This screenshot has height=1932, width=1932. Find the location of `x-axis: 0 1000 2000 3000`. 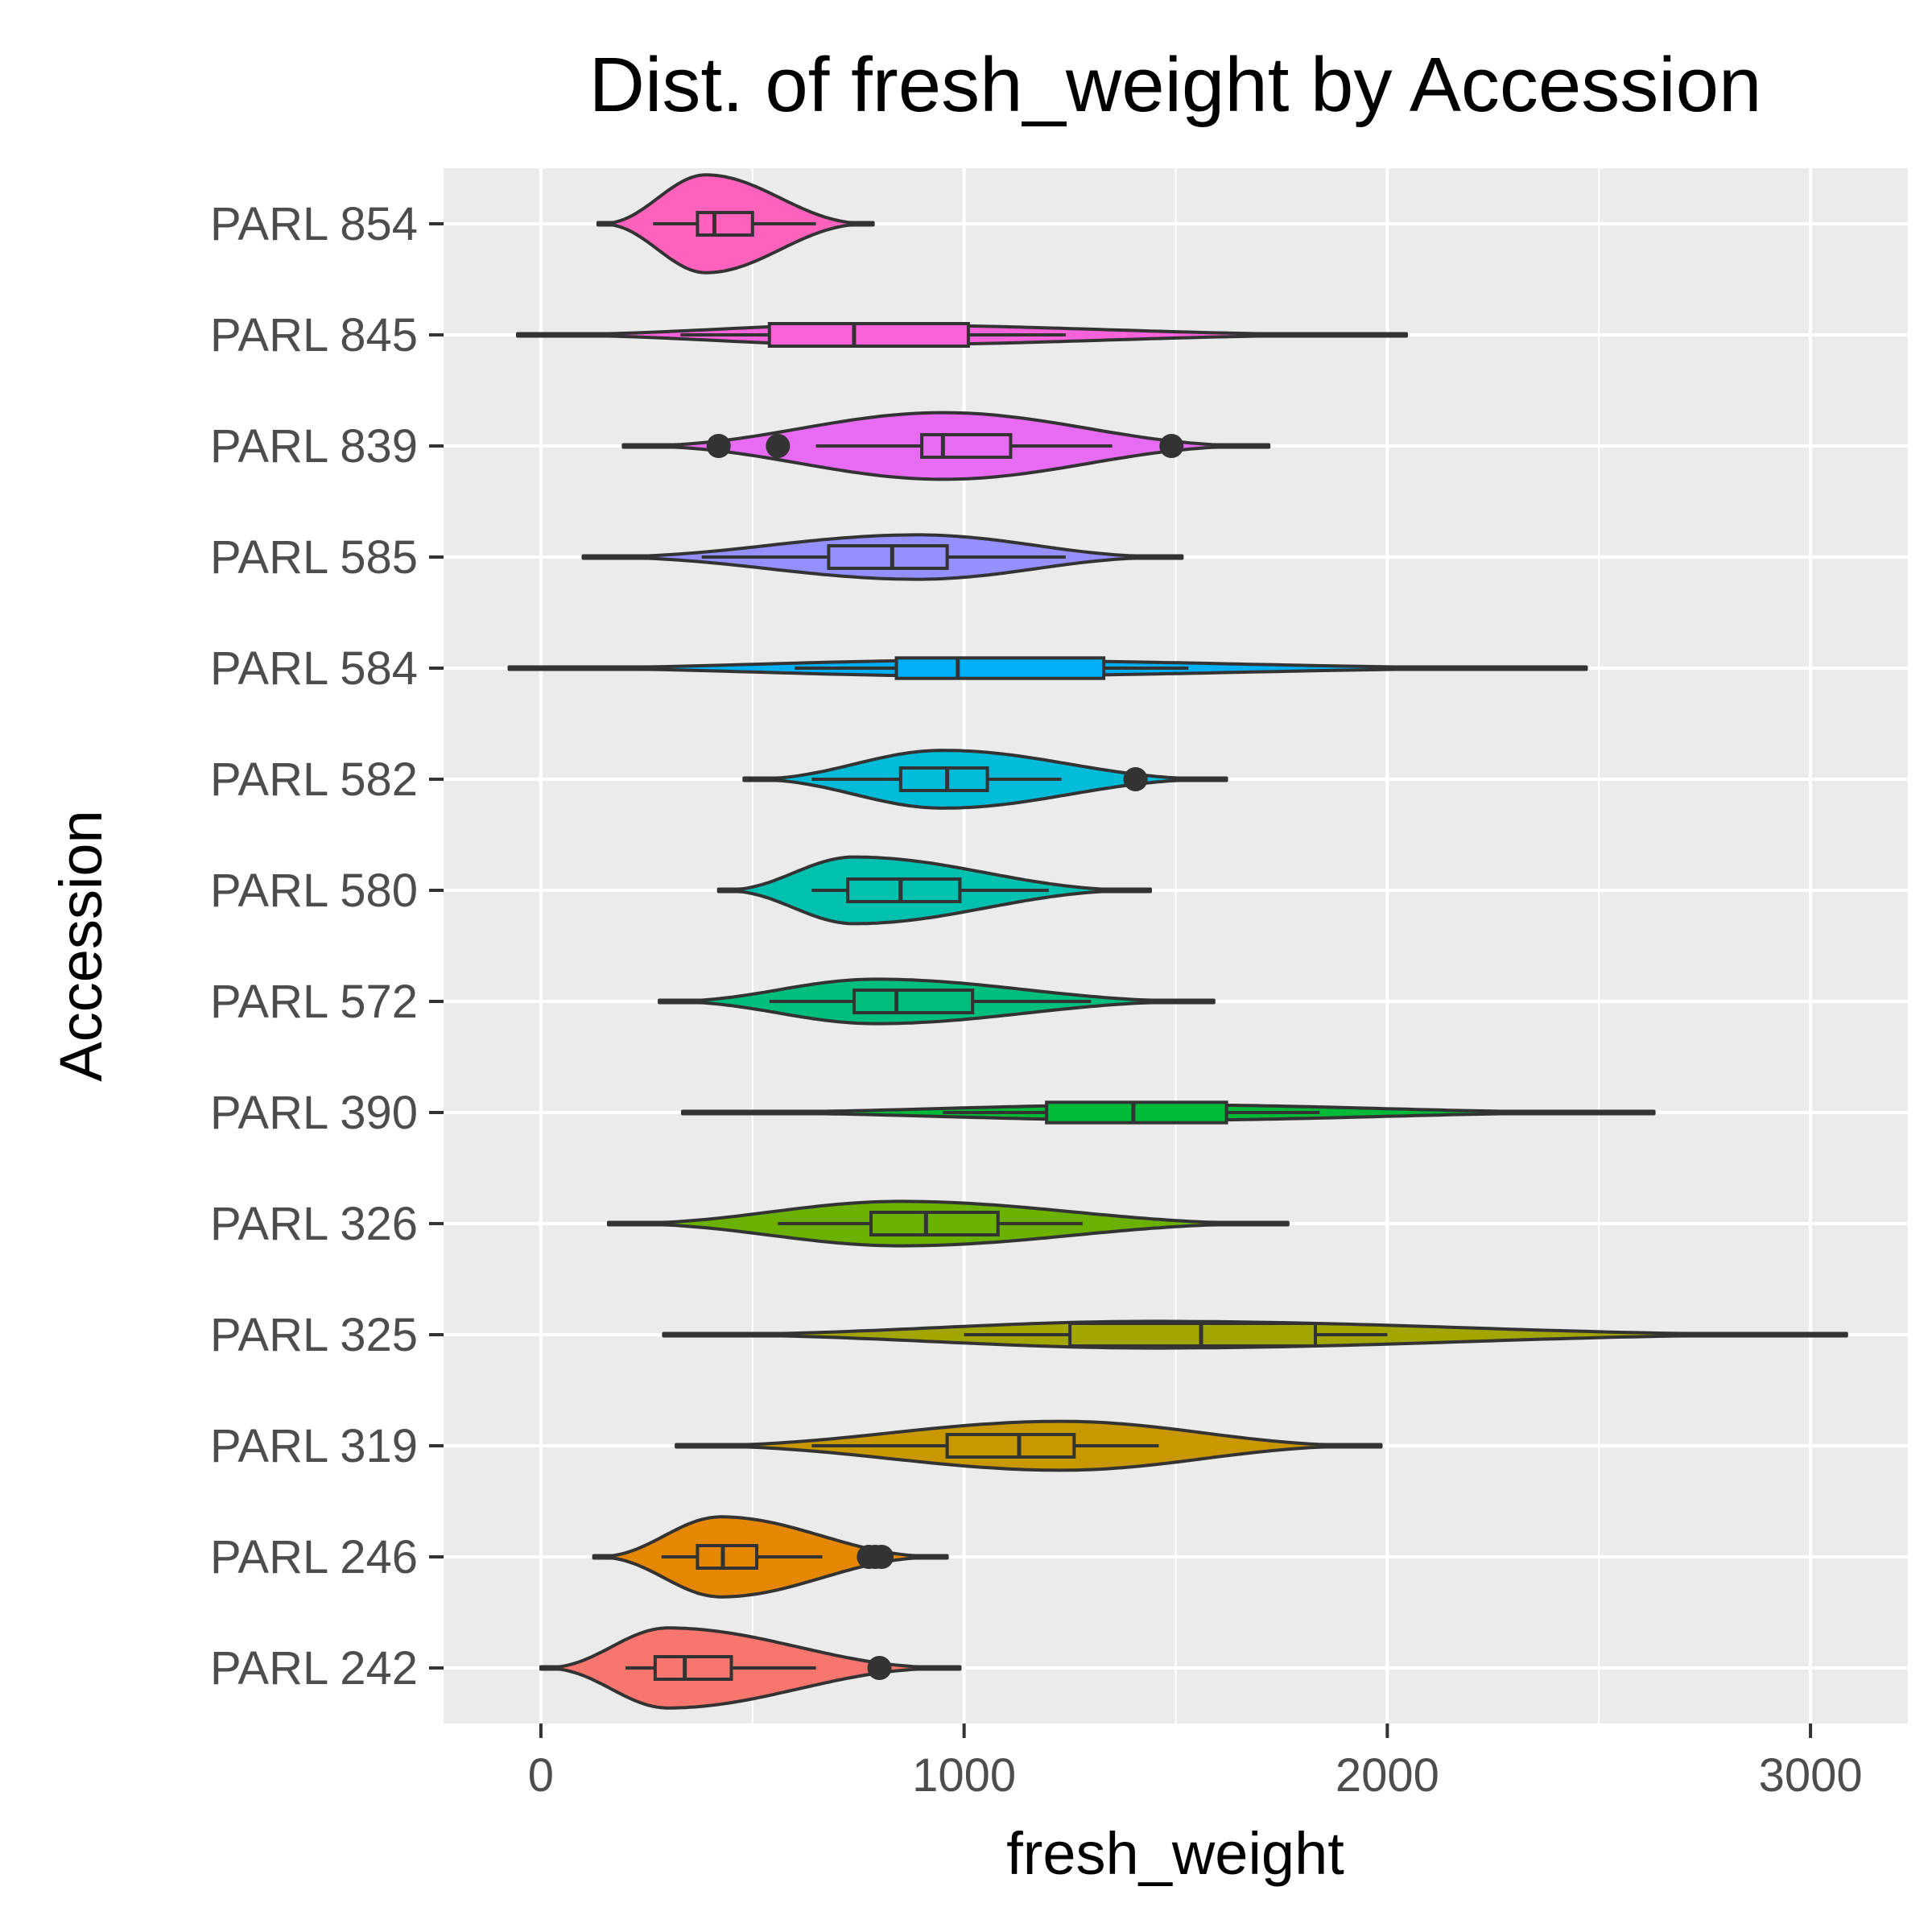

x-axis: 0 1000 2000 3000 is located at coordinates (1195, 1763).